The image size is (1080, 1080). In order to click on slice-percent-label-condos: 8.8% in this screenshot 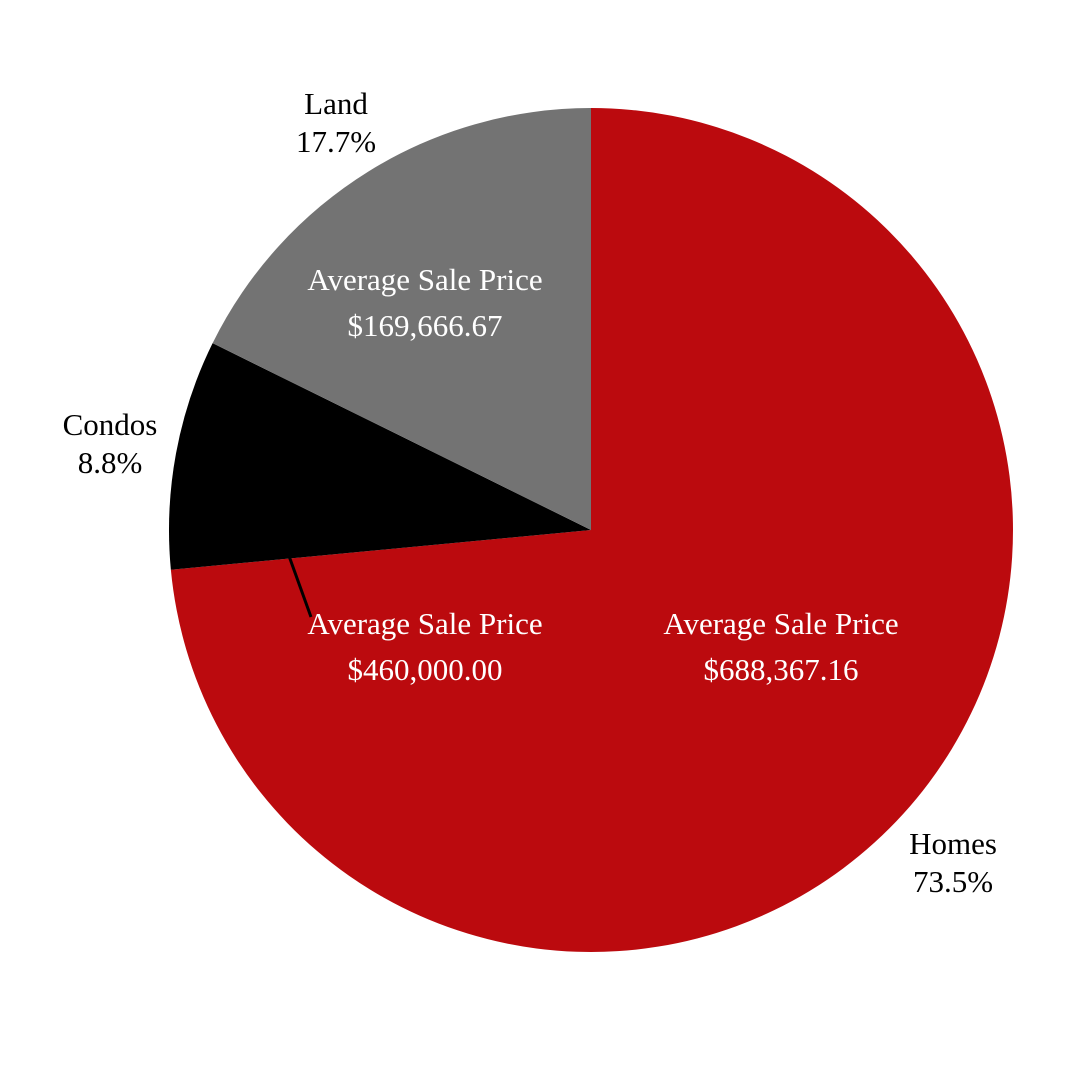, I will do `click(110, 462)`.